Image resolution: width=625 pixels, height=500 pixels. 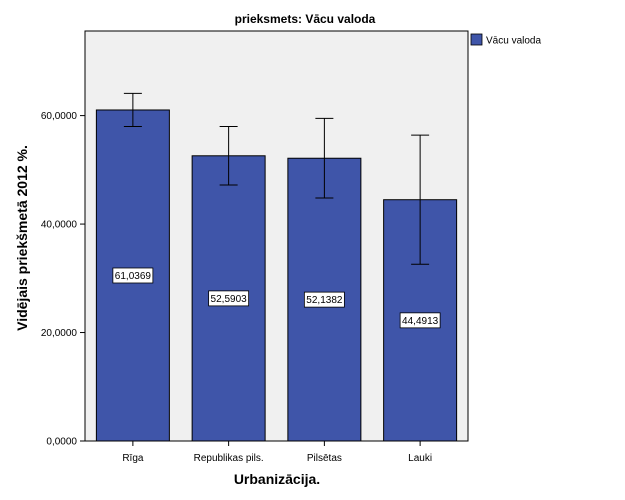 I want to click on y-tick-label: 20,0000, so click(x=59, y=333).